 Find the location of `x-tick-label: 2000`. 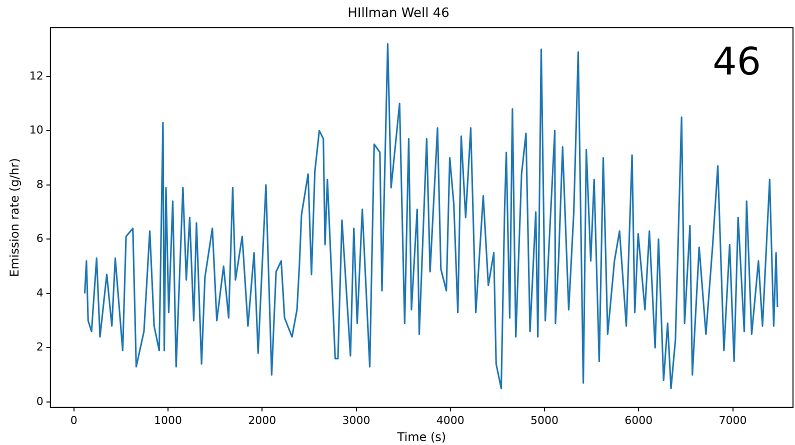

x-tick-label: 2000 is located at coordinates (262, 420).